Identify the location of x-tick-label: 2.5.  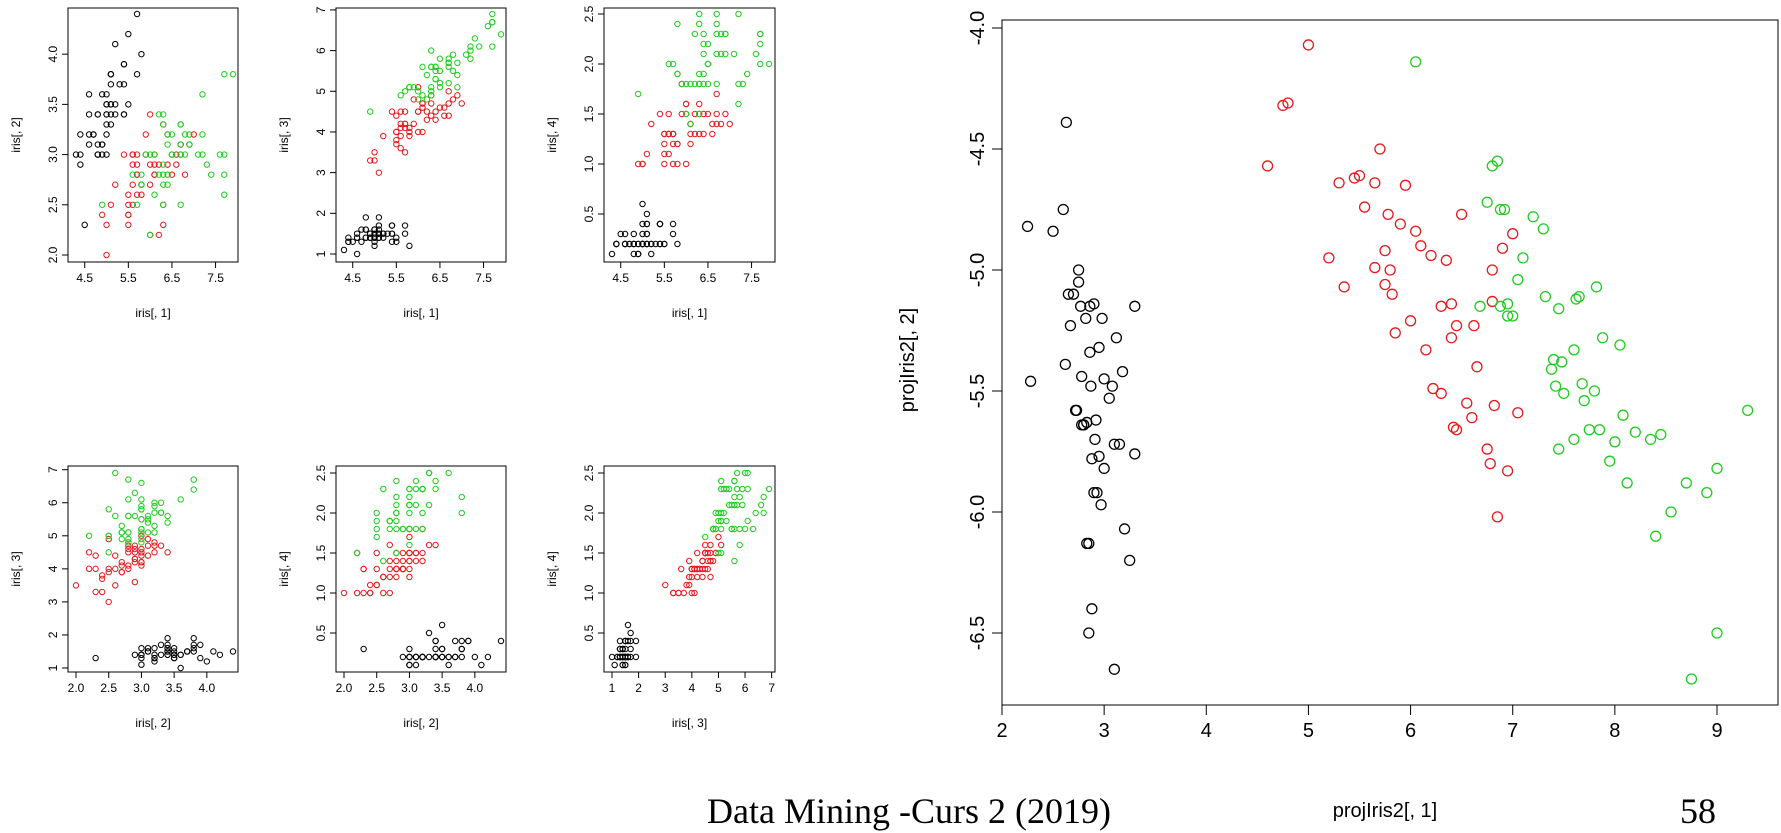
(376, 688).